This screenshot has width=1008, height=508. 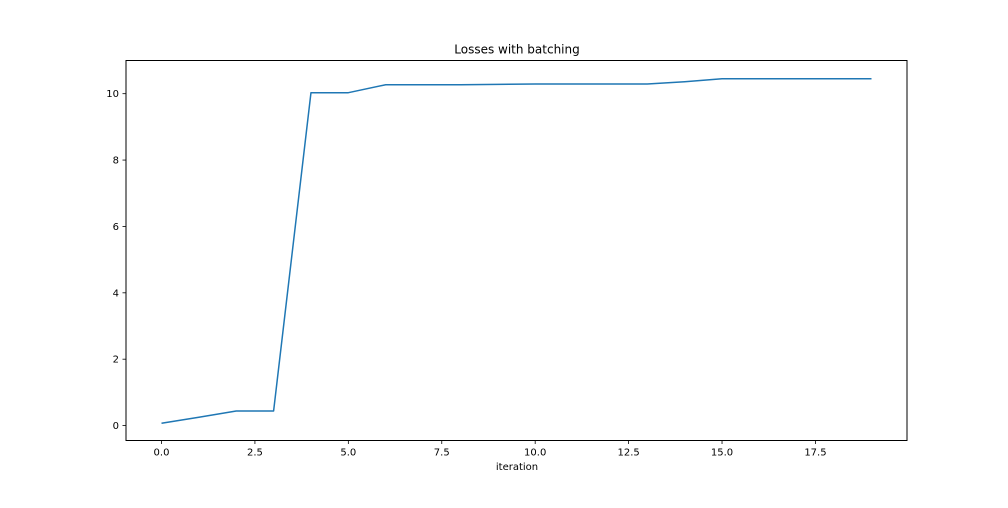 What do you see at coordinates (116, 227) in the screenshot?
I see `y-tick-label: 6` at bounding box center [116, 227].